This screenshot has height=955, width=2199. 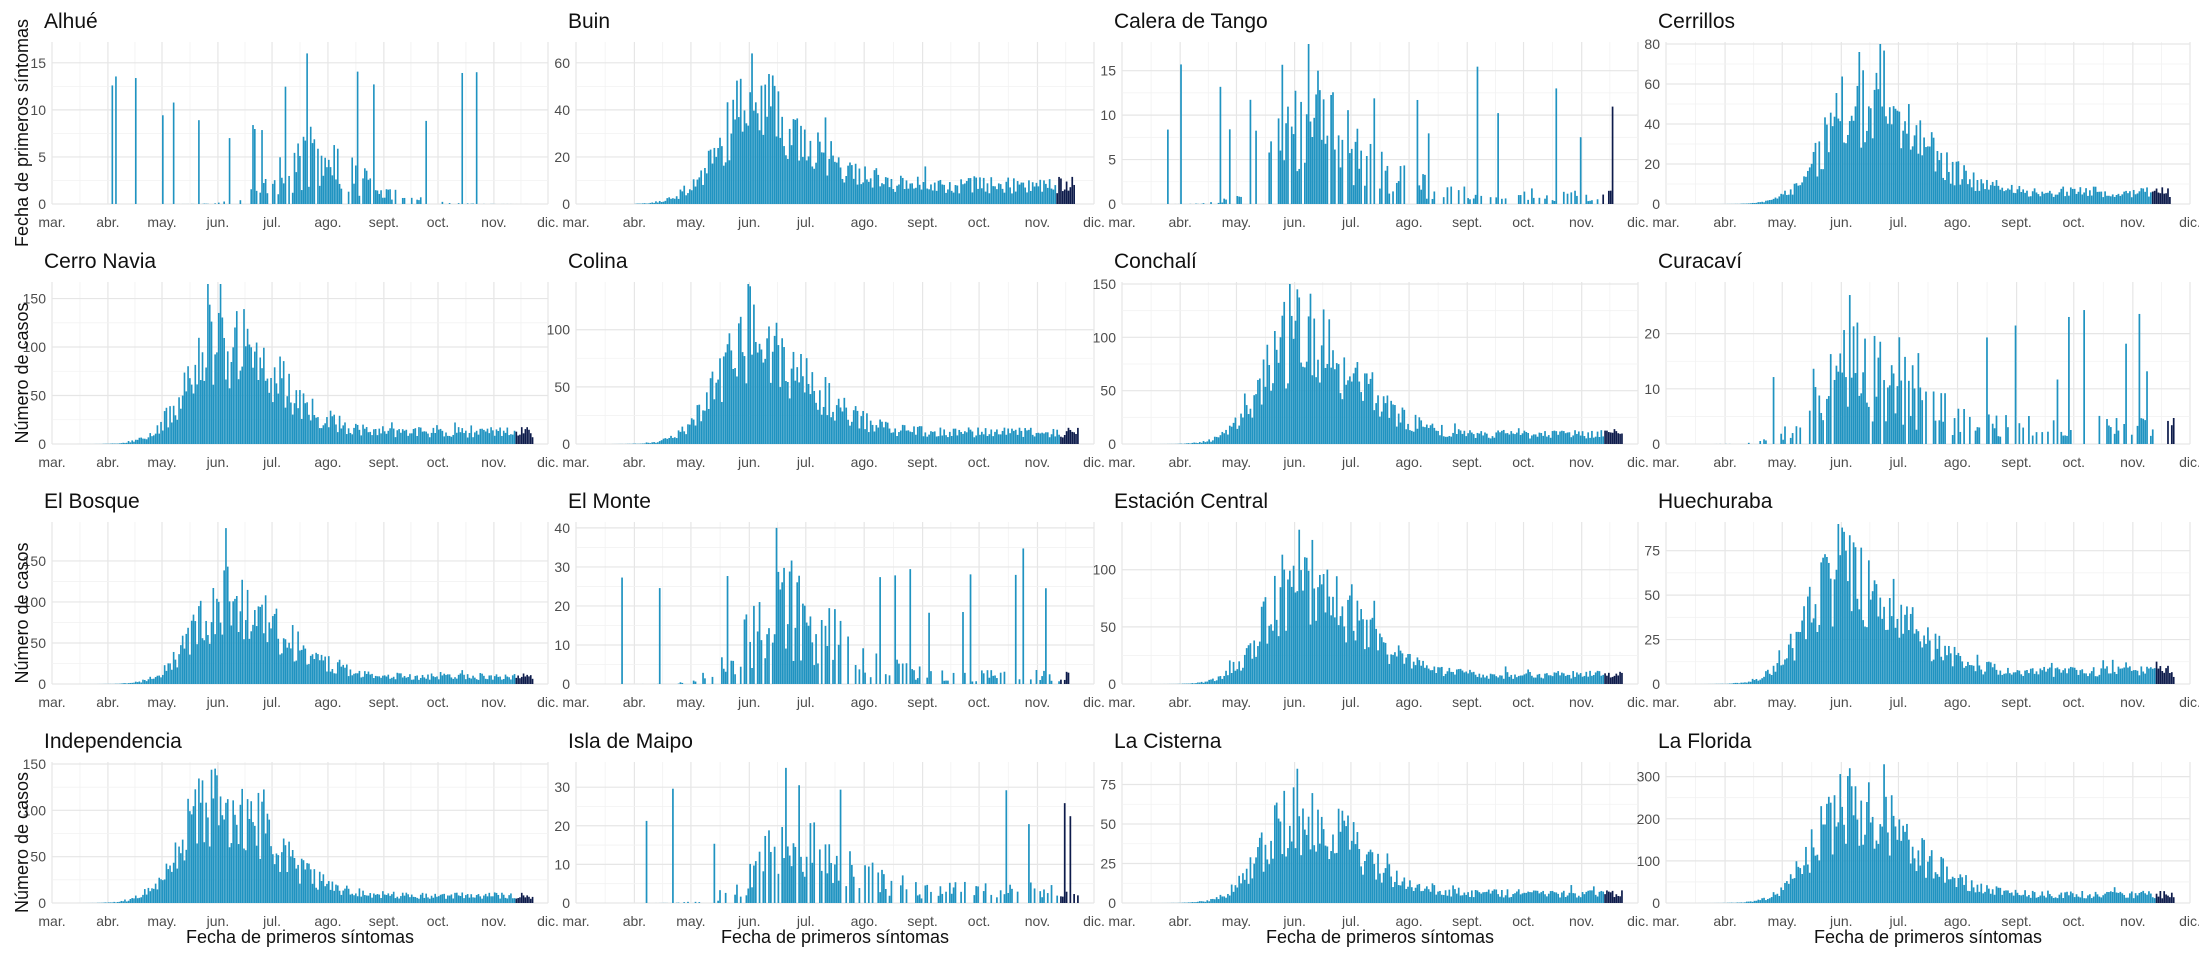 I want to click on x-tick-label: dic., so click(x=2189, y=702).